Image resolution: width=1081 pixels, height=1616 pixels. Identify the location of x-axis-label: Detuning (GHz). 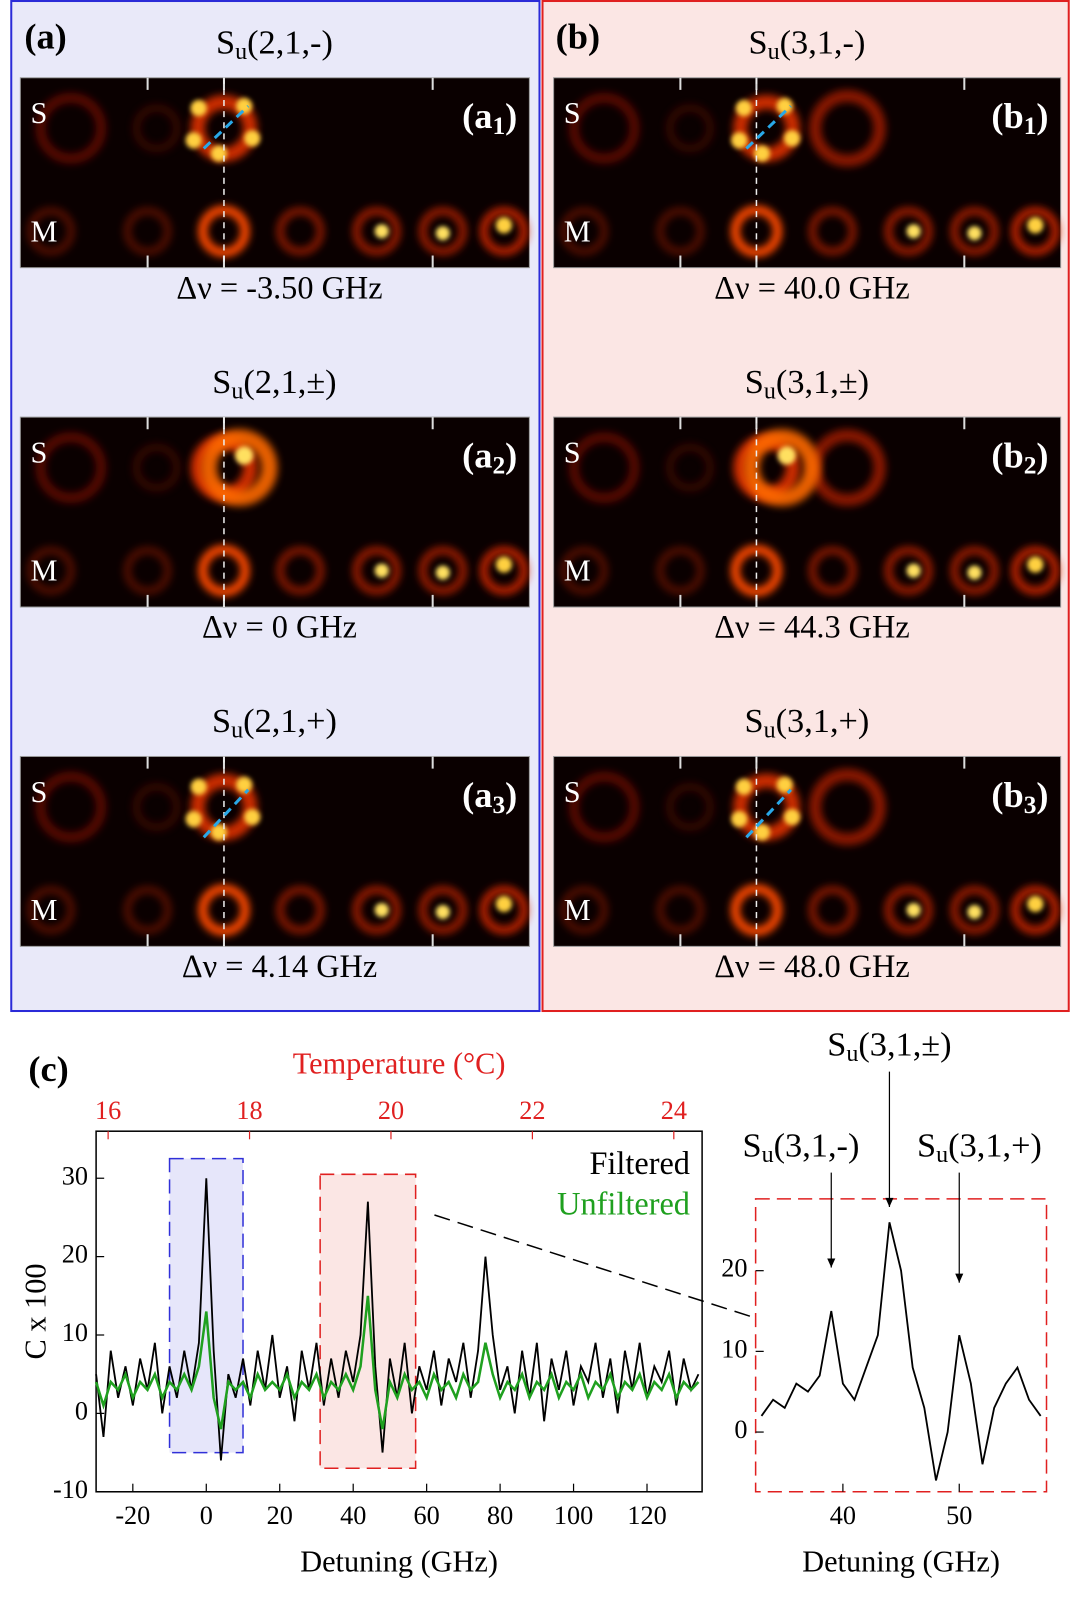
(399, 1561).